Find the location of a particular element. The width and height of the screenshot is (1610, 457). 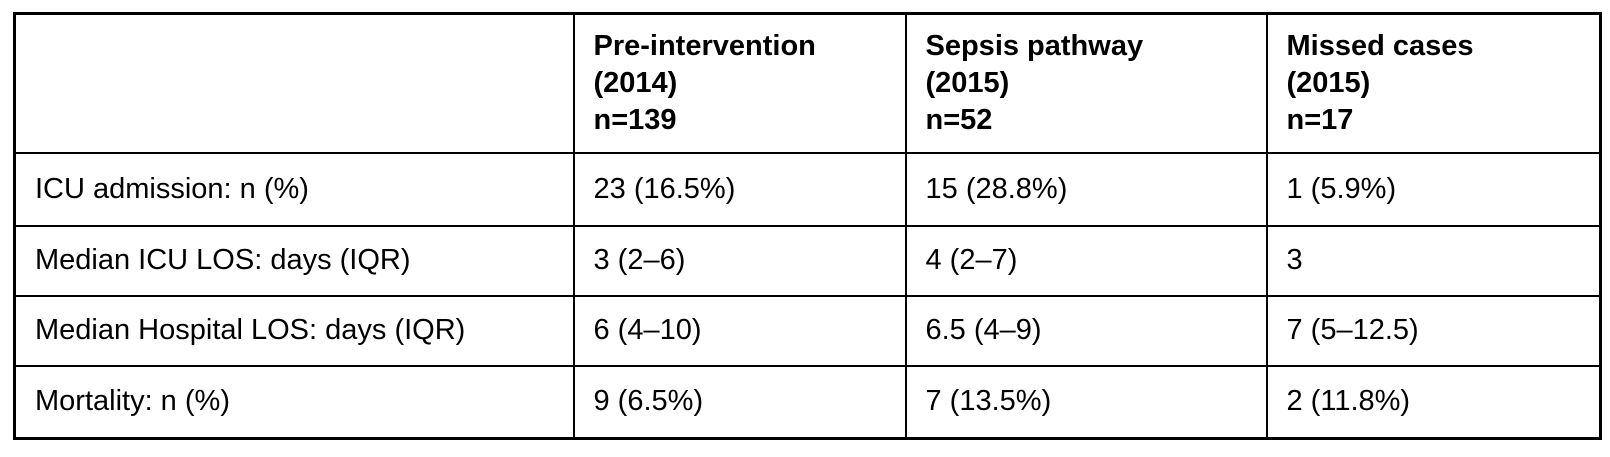

row-label: Median ICU LOS: days (IQR) is located at coordinates (294, 260).